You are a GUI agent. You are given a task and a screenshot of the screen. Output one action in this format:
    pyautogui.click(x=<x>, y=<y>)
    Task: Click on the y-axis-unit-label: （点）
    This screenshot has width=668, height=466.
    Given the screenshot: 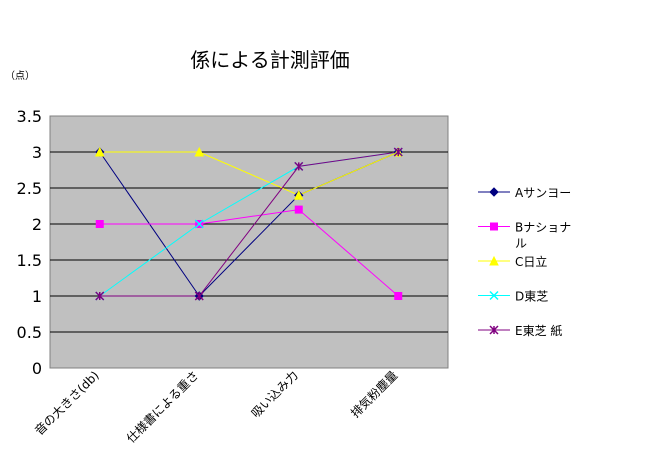 What is the action you would take?
    pyautogui.click(x=20, y=76)
    